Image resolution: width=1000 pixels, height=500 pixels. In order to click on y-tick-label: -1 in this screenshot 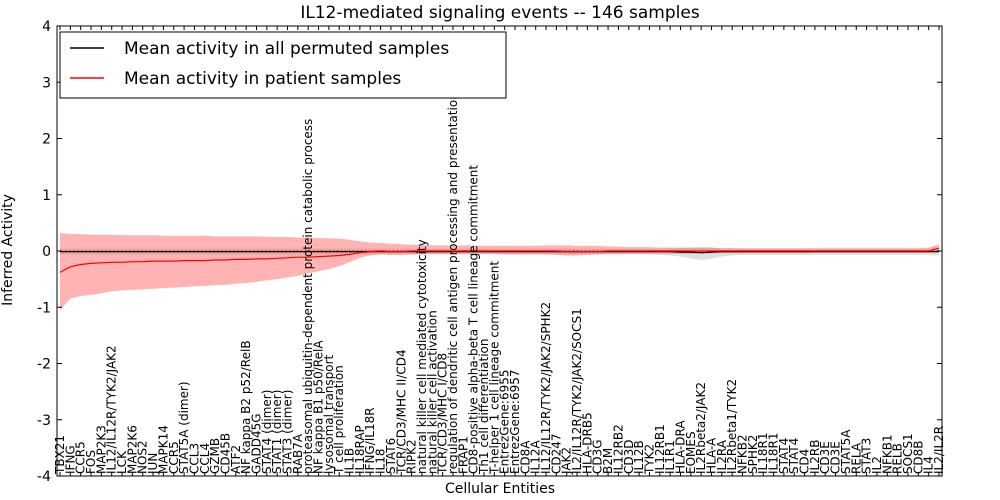, I will do `click(44, 308)`.